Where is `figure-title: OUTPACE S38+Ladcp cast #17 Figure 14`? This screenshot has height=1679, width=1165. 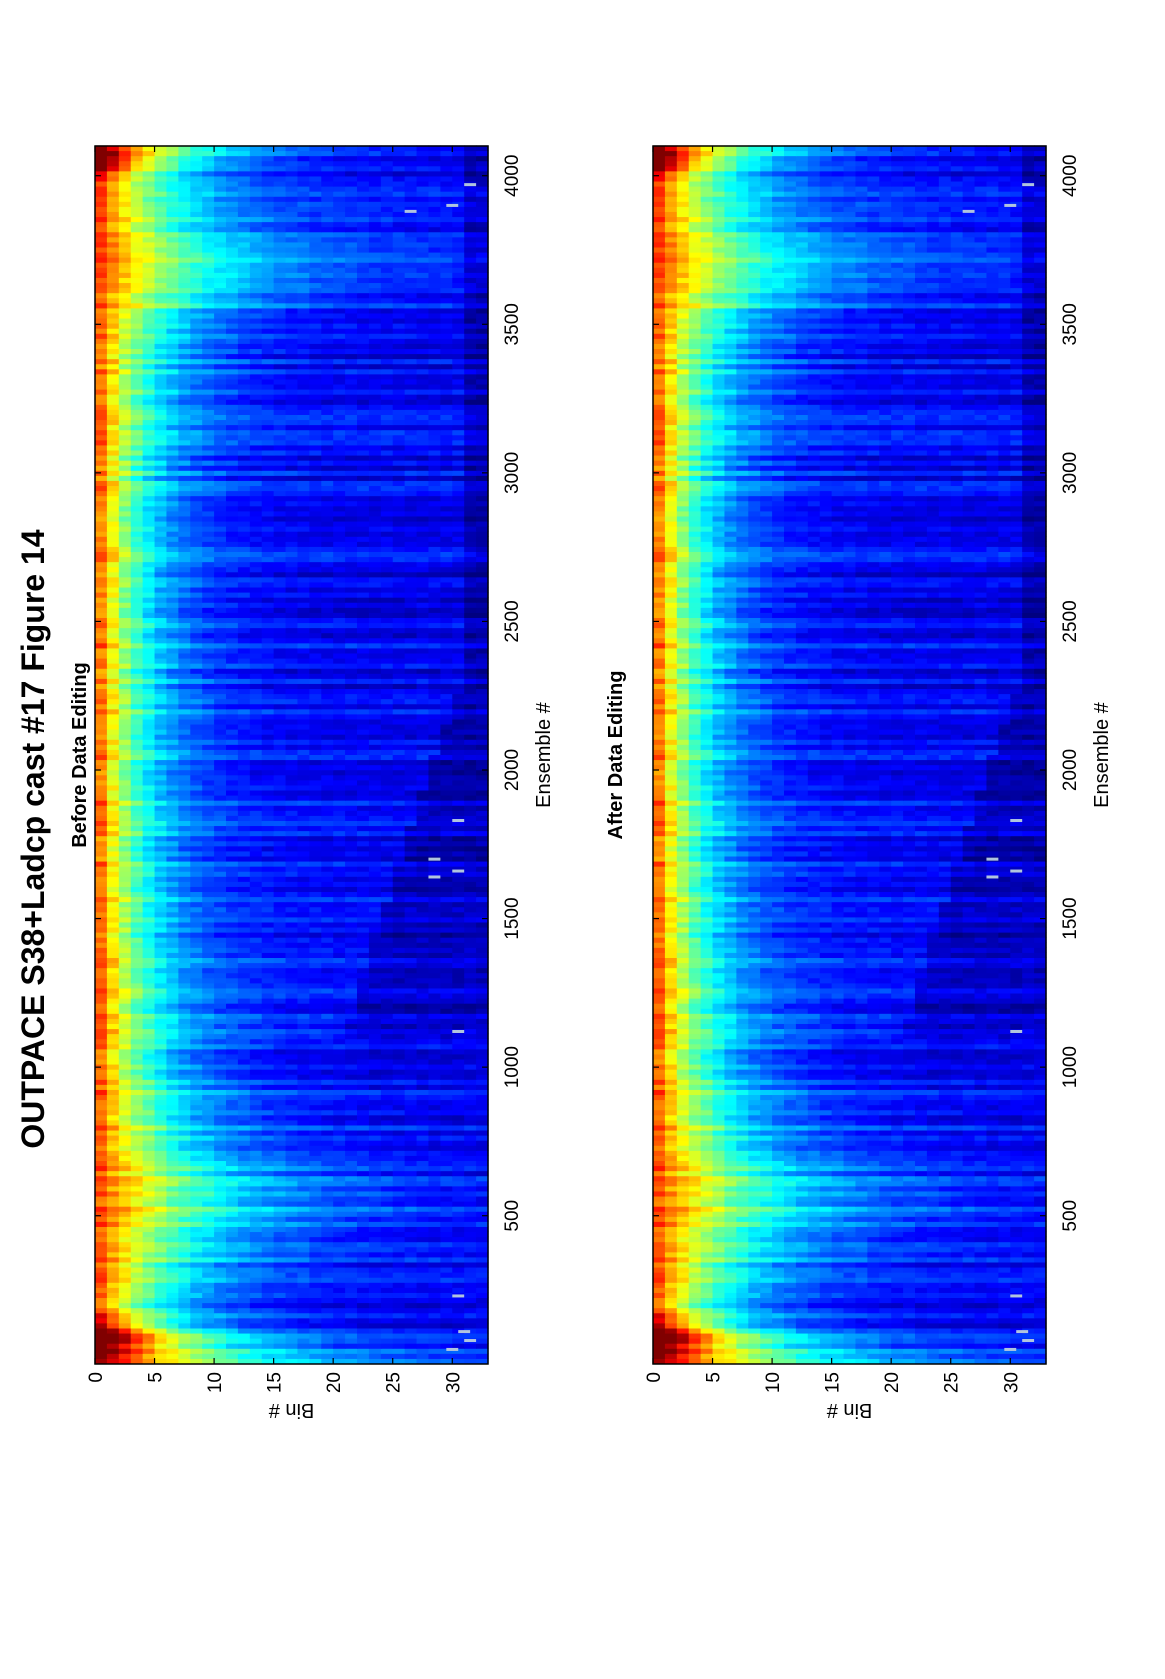 figure-title: OUTPACE S38+Ladcp cast #17 Figure 14 is located at coordinates (33, 838).